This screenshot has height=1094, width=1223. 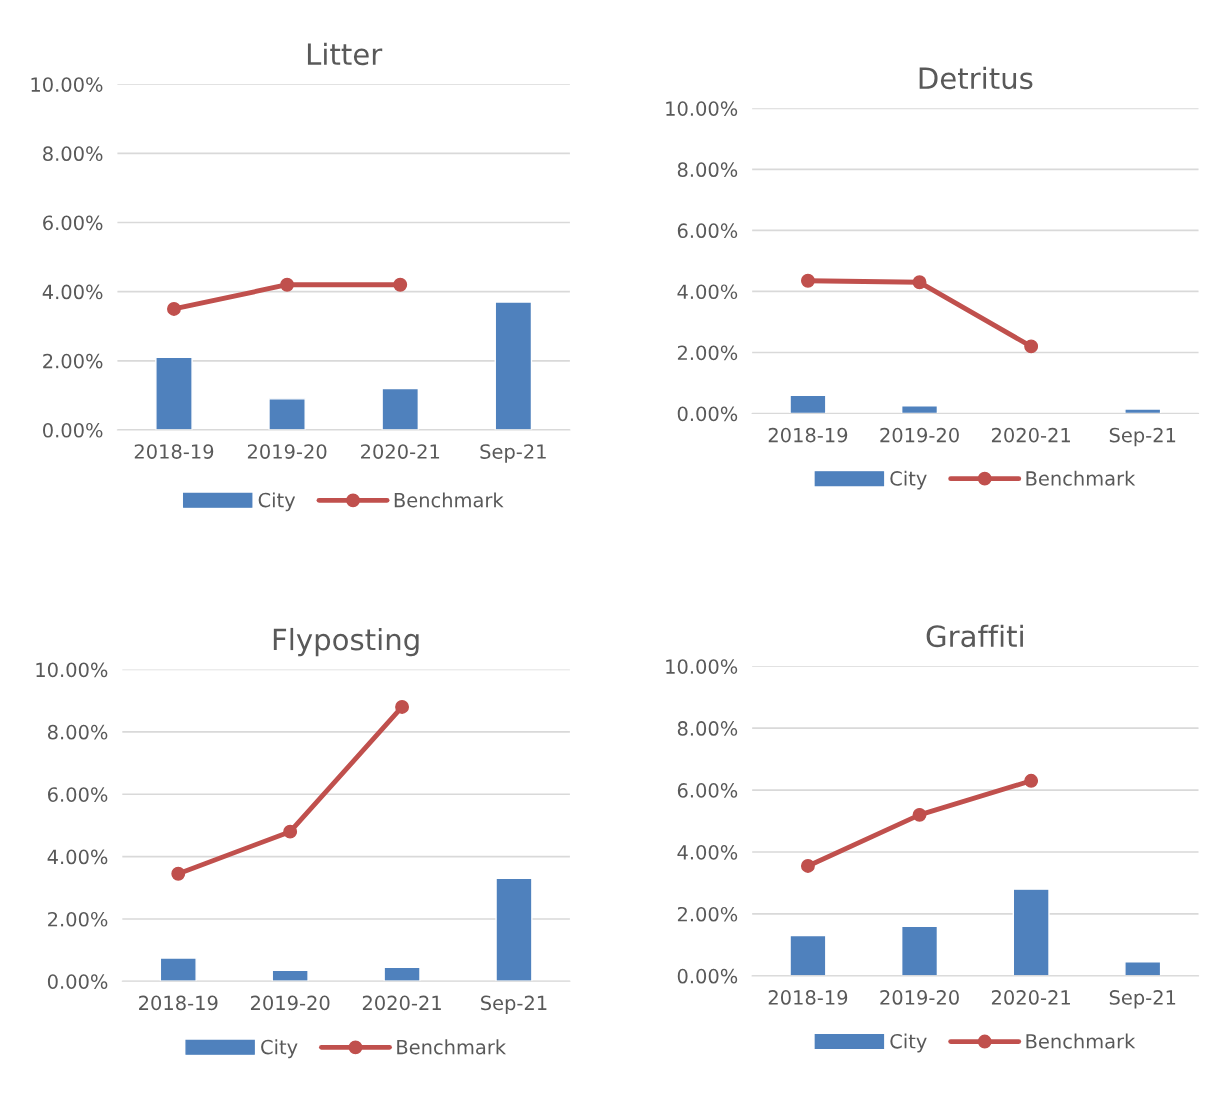 I want to click on chart-title: Graffiti, so click(x=974, y=636).